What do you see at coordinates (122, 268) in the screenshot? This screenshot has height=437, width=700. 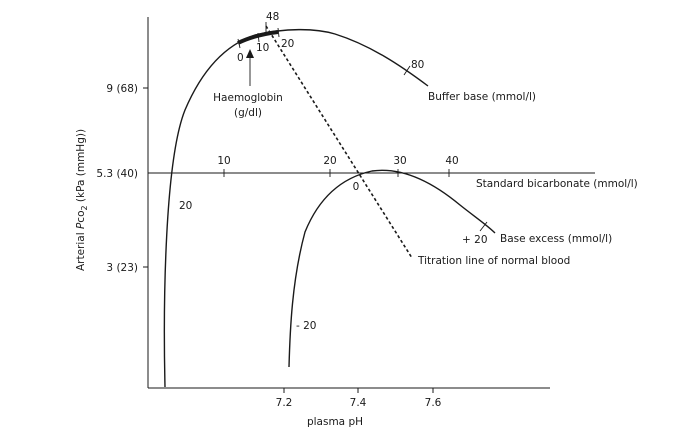 I see `y-tick-label: 3 (23)` at bounding box center [122, 268].